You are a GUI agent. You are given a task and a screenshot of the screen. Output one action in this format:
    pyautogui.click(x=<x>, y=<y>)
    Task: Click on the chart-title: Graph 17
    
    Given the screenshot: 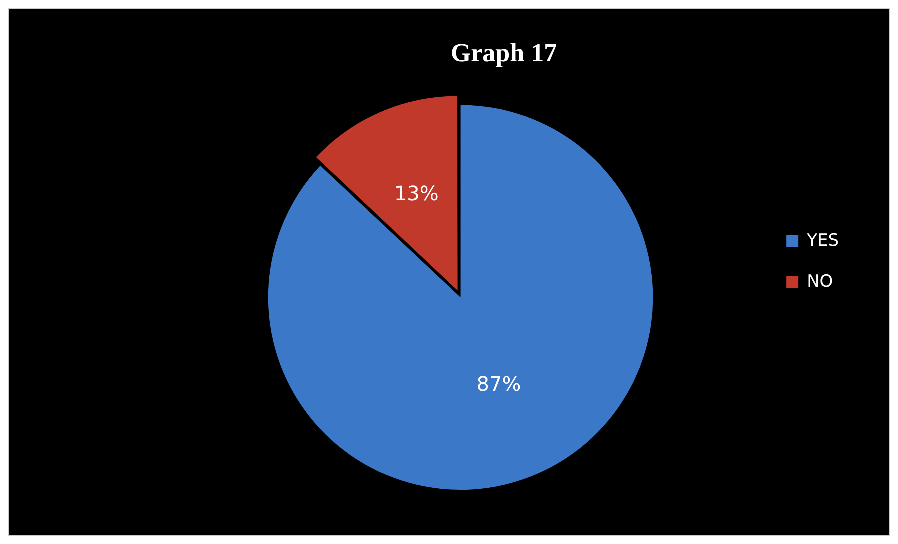 What is the action you would take?
    pyautogui.click(x=504, y=53)
    